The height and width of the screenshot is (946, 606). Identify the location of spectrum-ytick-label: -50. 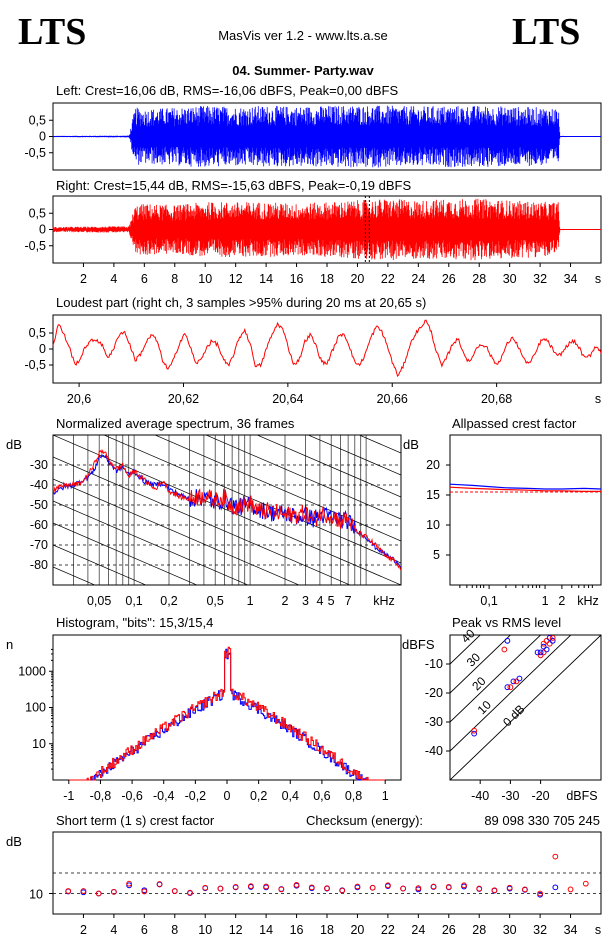
(39, 505).